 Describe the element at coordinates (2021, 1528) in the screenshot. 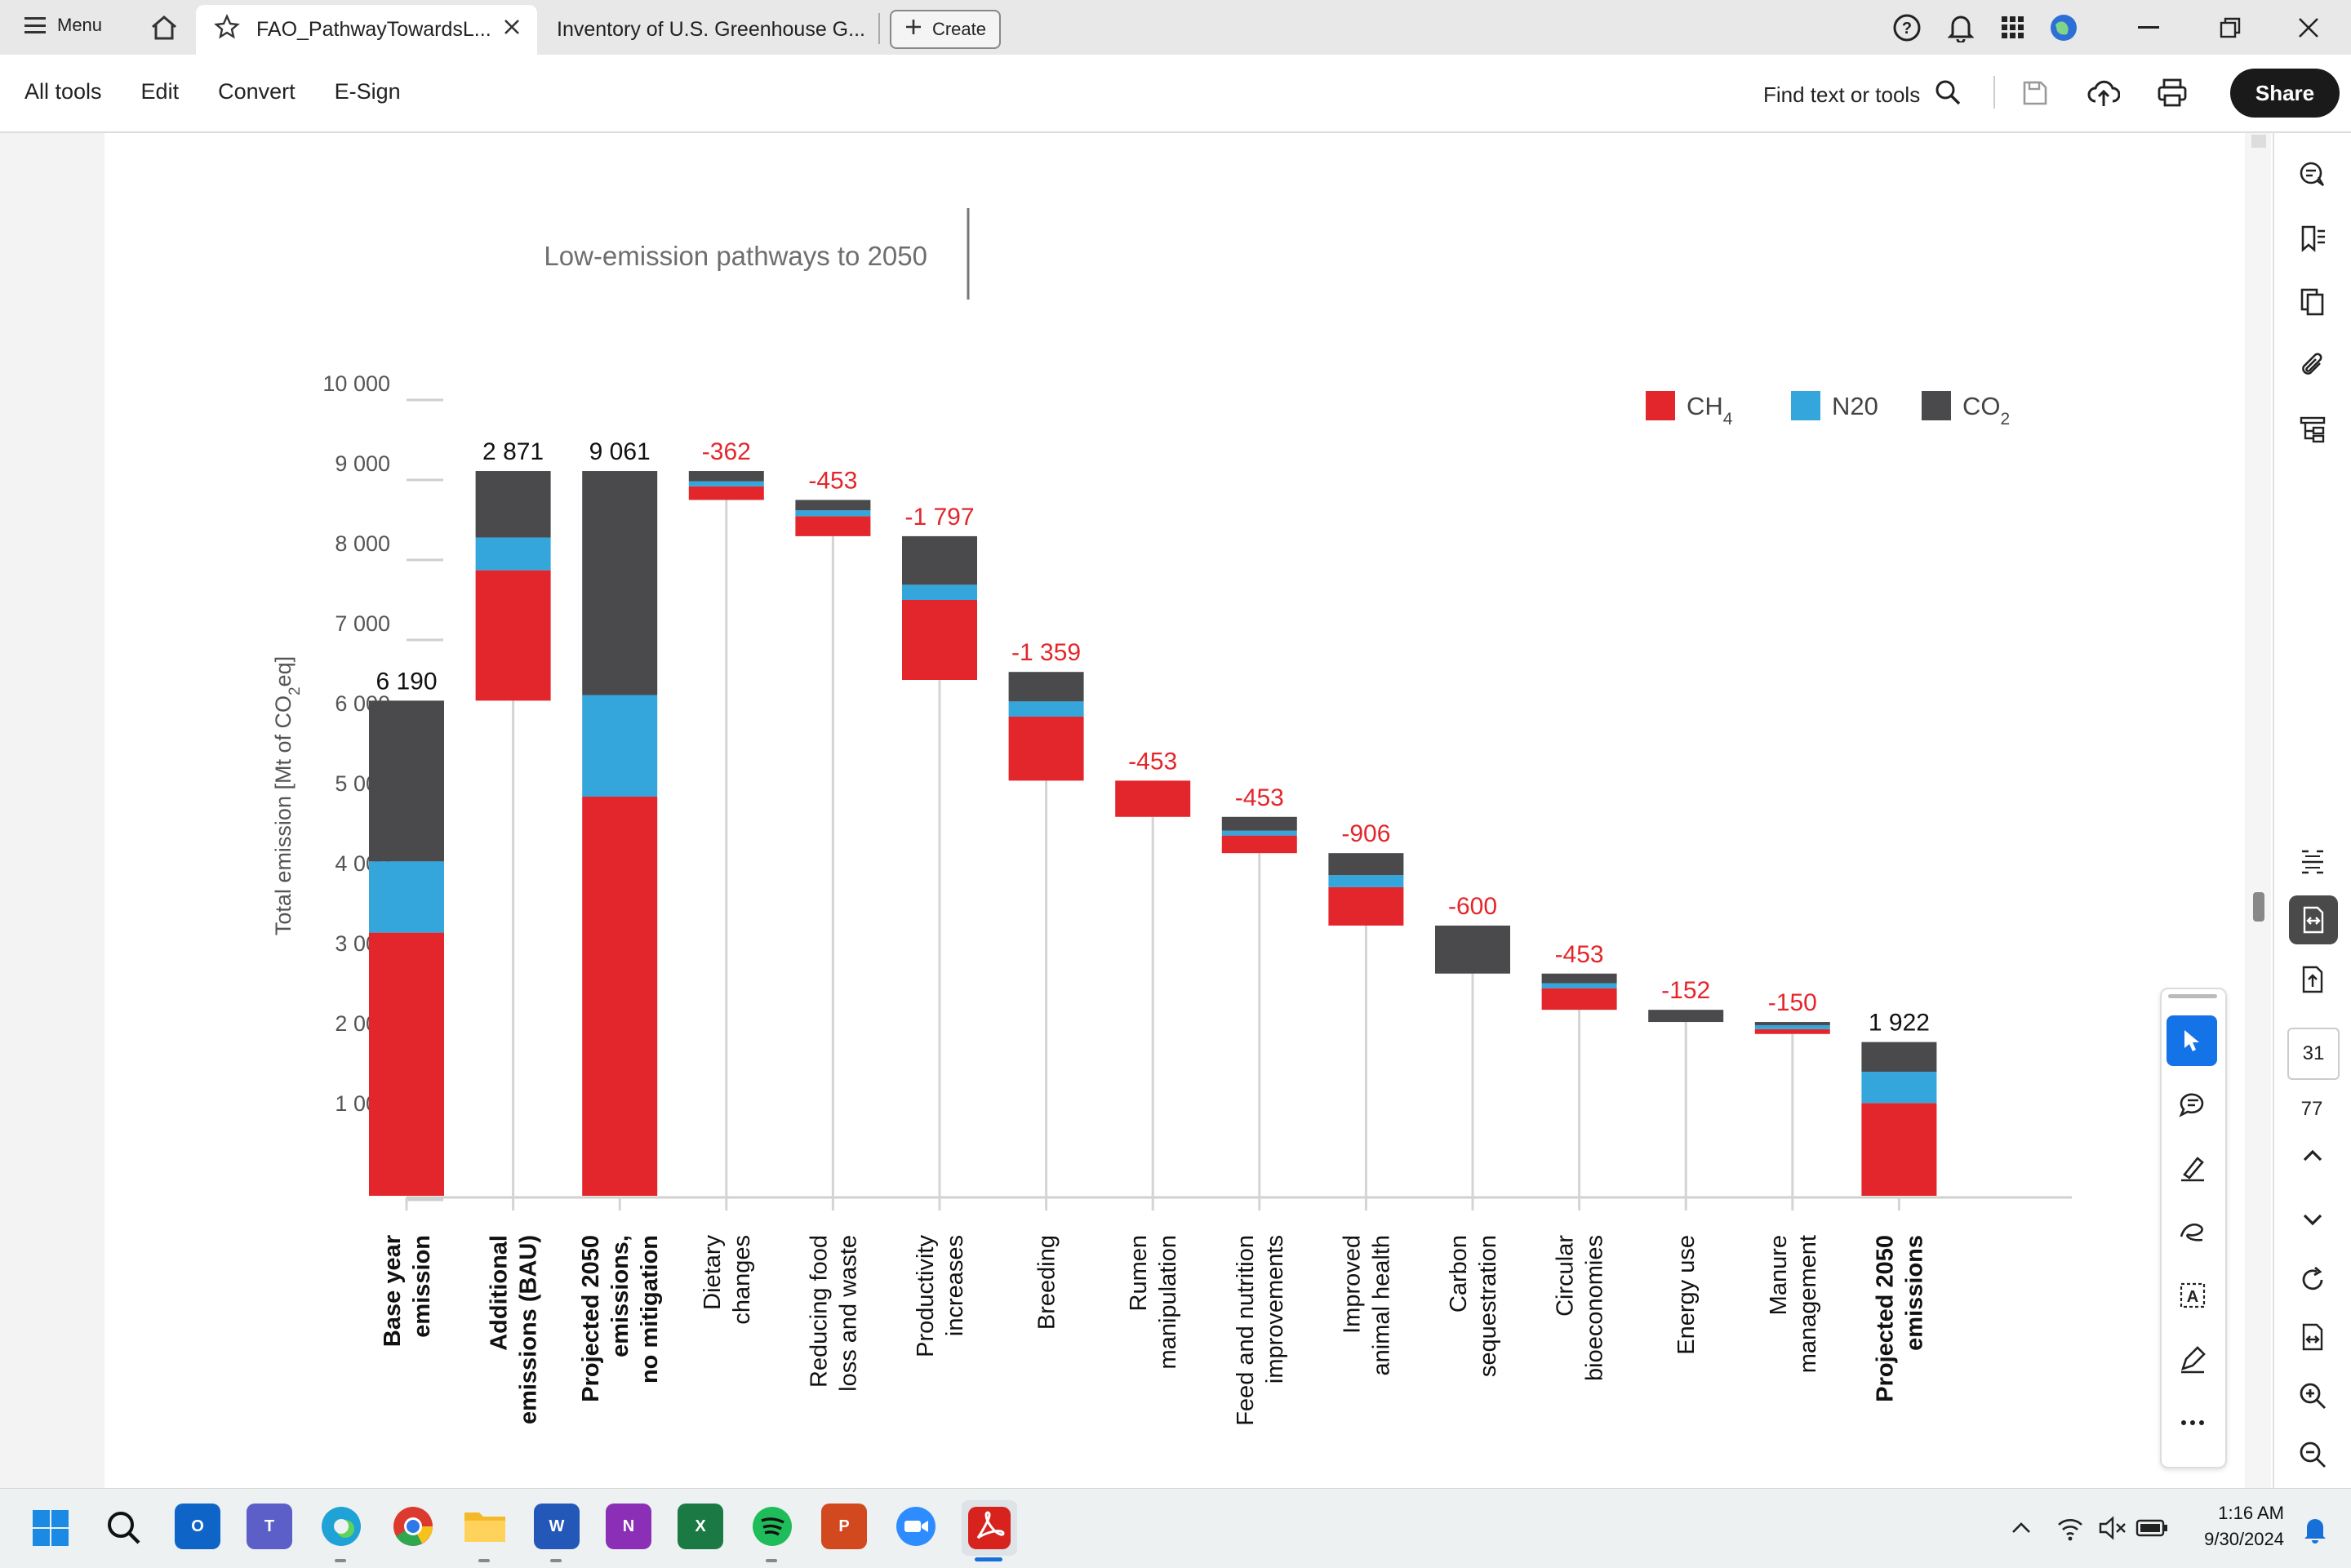

I see `show-hidden-icons-chevron-icon` at that location.